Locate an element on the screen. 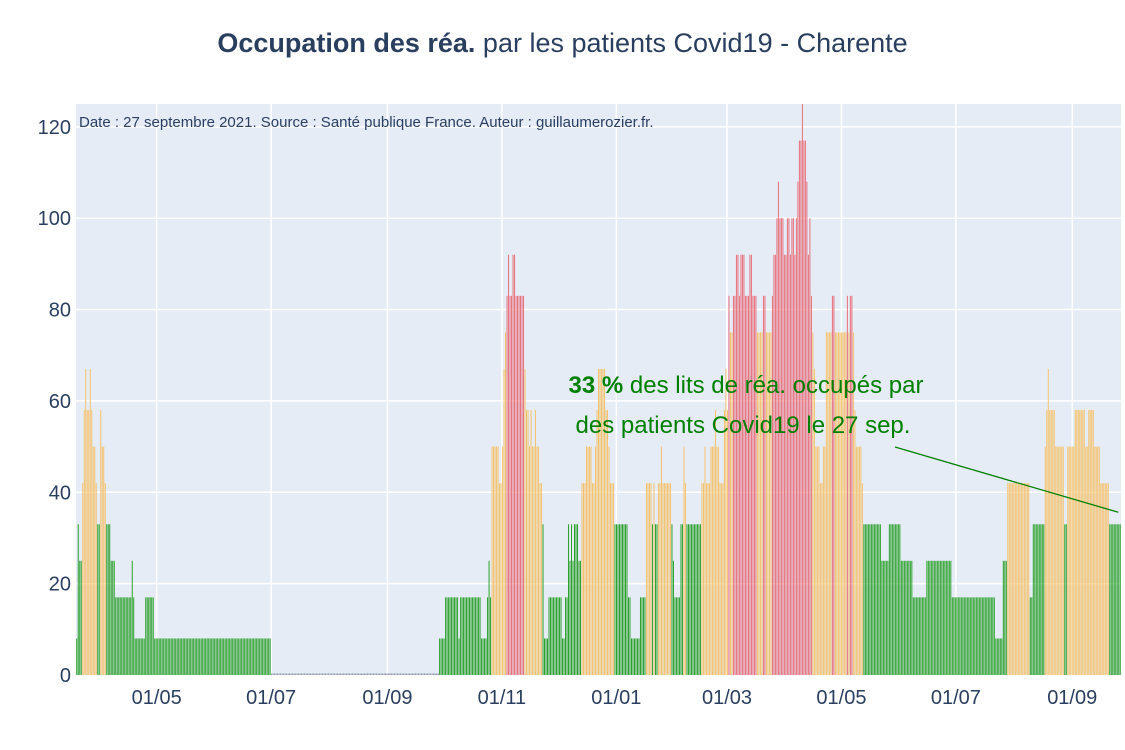 This screenshot has height=750, width=1125. x-tick-label: 01/11 is located at coordinates (502, 698).